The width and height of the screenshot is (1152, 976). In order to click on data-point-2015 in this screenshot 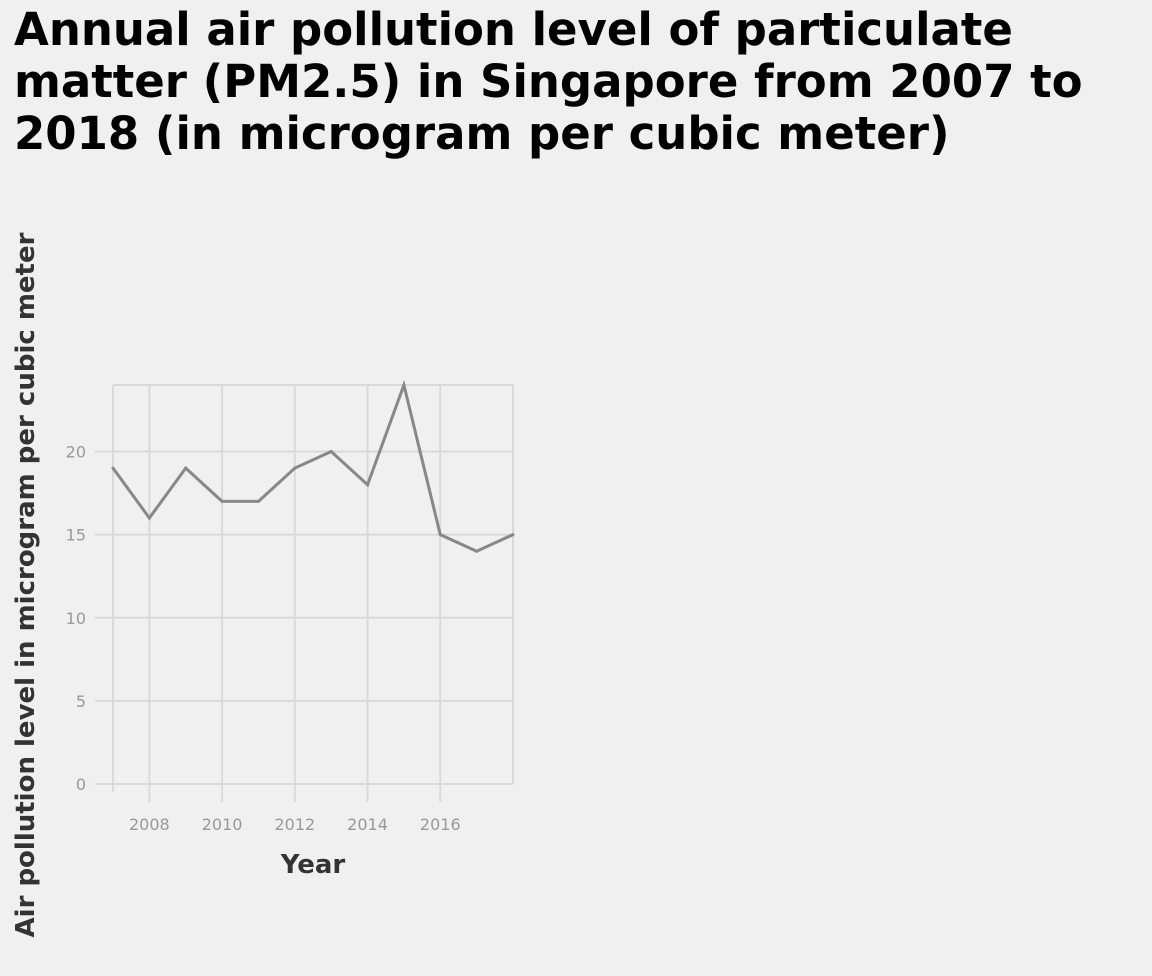, I will do `click(404, 385)`.